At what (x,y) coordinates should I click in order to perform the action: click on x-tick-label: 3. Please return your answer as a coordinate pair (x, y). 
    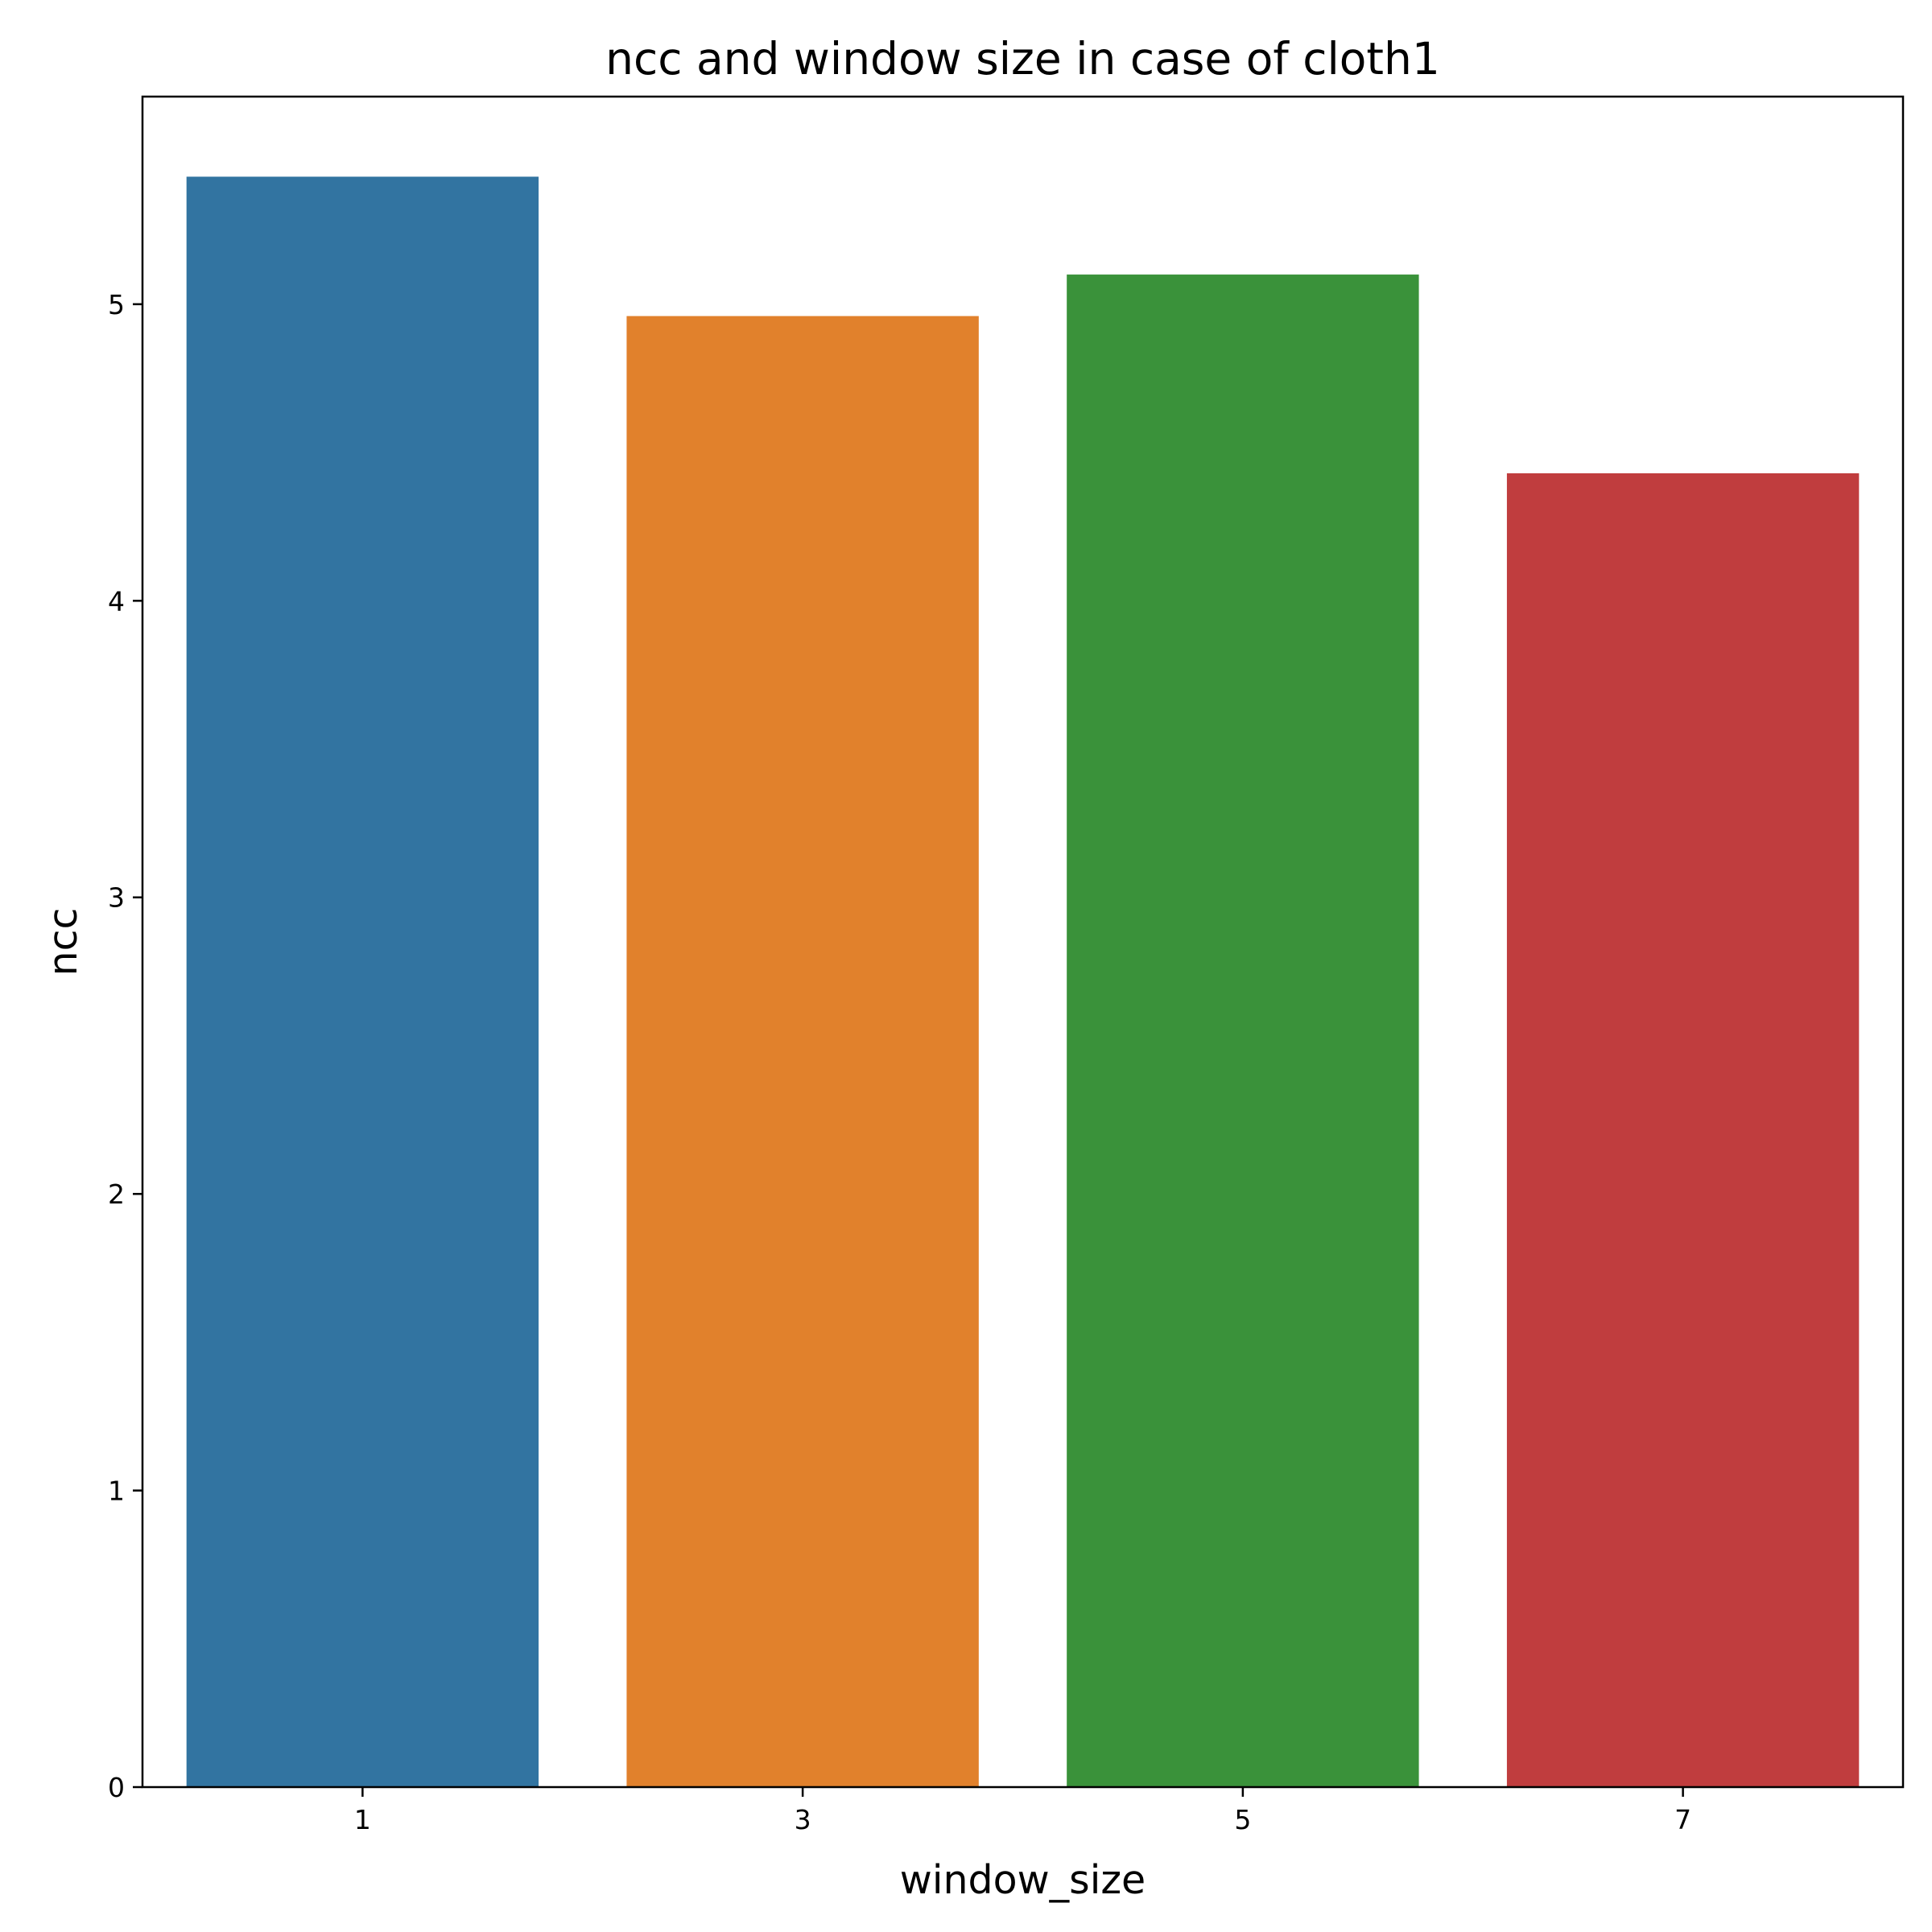
    Looking at the image, I should click on (803, 1819).